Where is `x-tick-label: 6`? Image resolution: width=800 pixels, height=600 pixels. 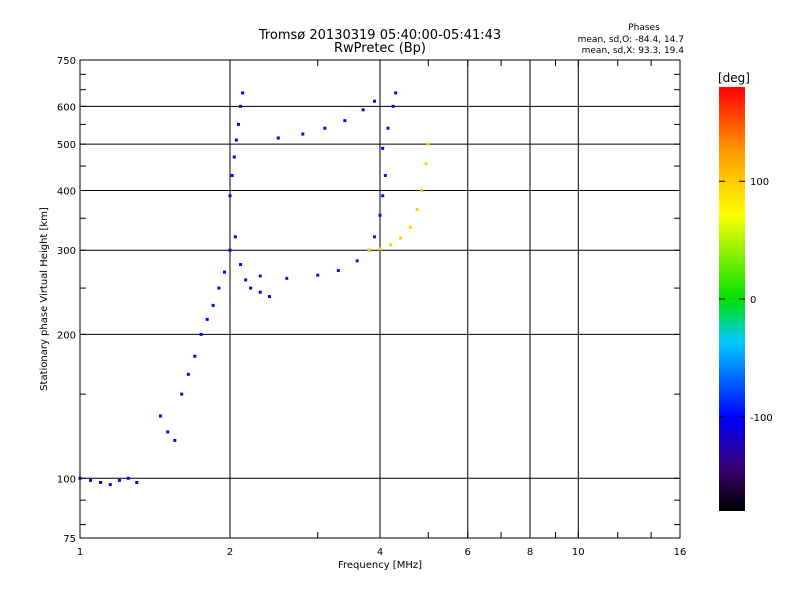 x-tick-label: 6 is located at coordinates (468, 552).